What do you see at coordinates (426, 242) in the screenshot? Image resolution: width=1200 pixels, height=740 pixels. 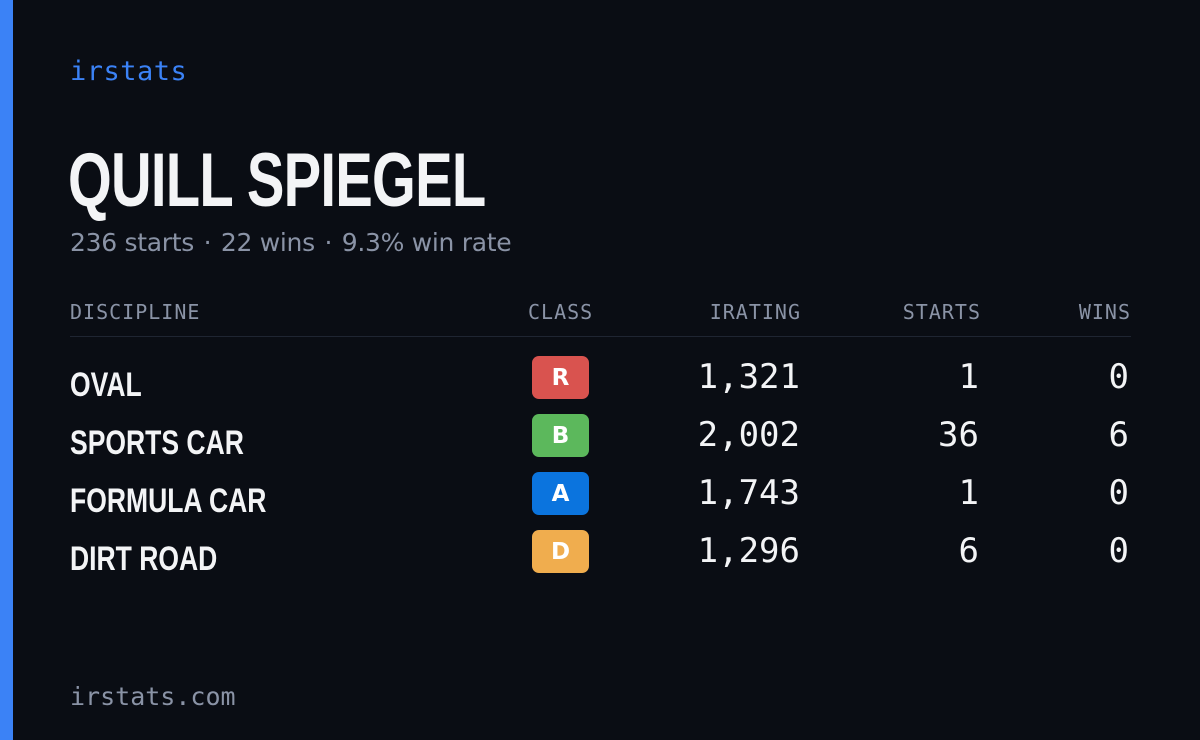 I see `summary-win-rate: 9.3% win rate` at bounding box center [426, 242].